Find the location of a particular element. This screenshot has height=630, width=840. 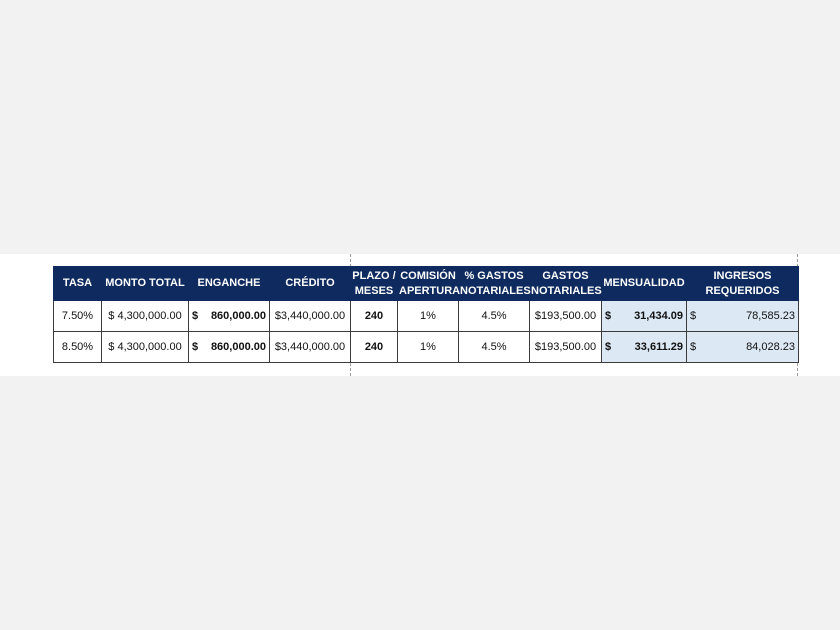

cell-mensualidad: $ 31,434.09 is located at coordinates (644, 316).